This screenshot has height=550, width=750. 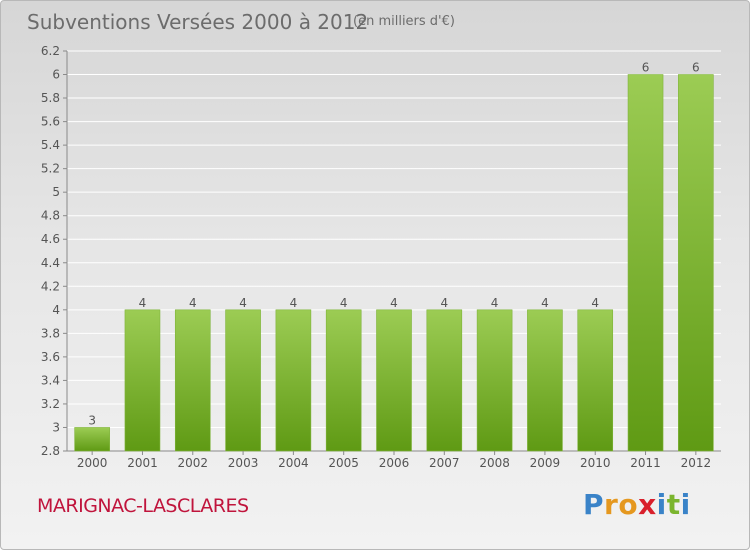 What do you see at coordinates (444, 463) in the screenshot?
I see `x-tick-label: 2007` at bounding box center [444, 463].